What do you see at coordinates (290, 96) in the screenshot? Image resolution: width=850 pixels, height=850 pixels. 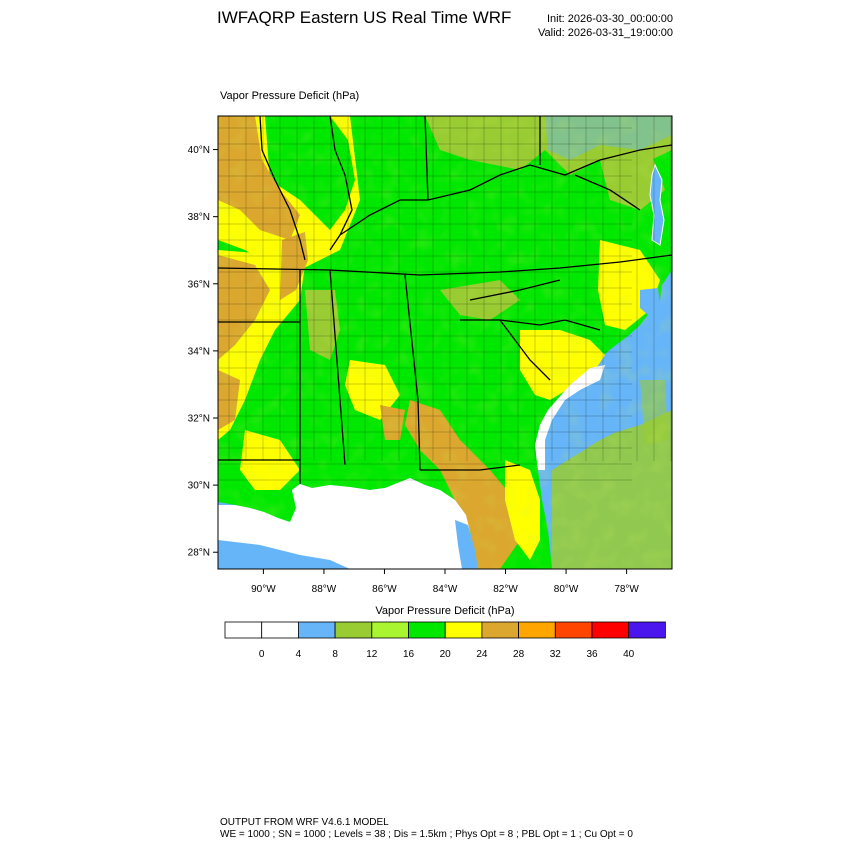 I see `field-title: Vapor Pressure Deficit (hPa)` at bounding box center [290, 96].